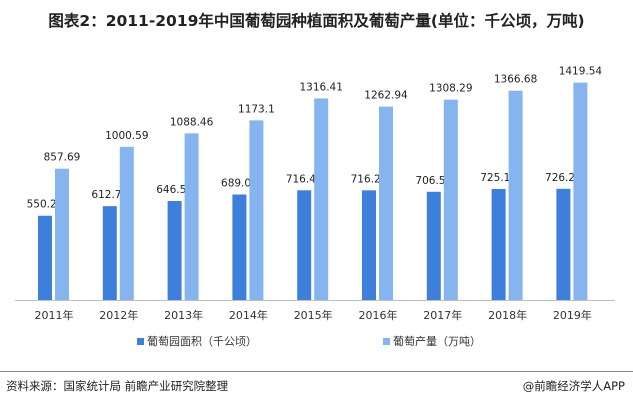  What do you see at coordinates (316, 371) in the screenshot?
I see `divider` at bounding box center [316, 371].